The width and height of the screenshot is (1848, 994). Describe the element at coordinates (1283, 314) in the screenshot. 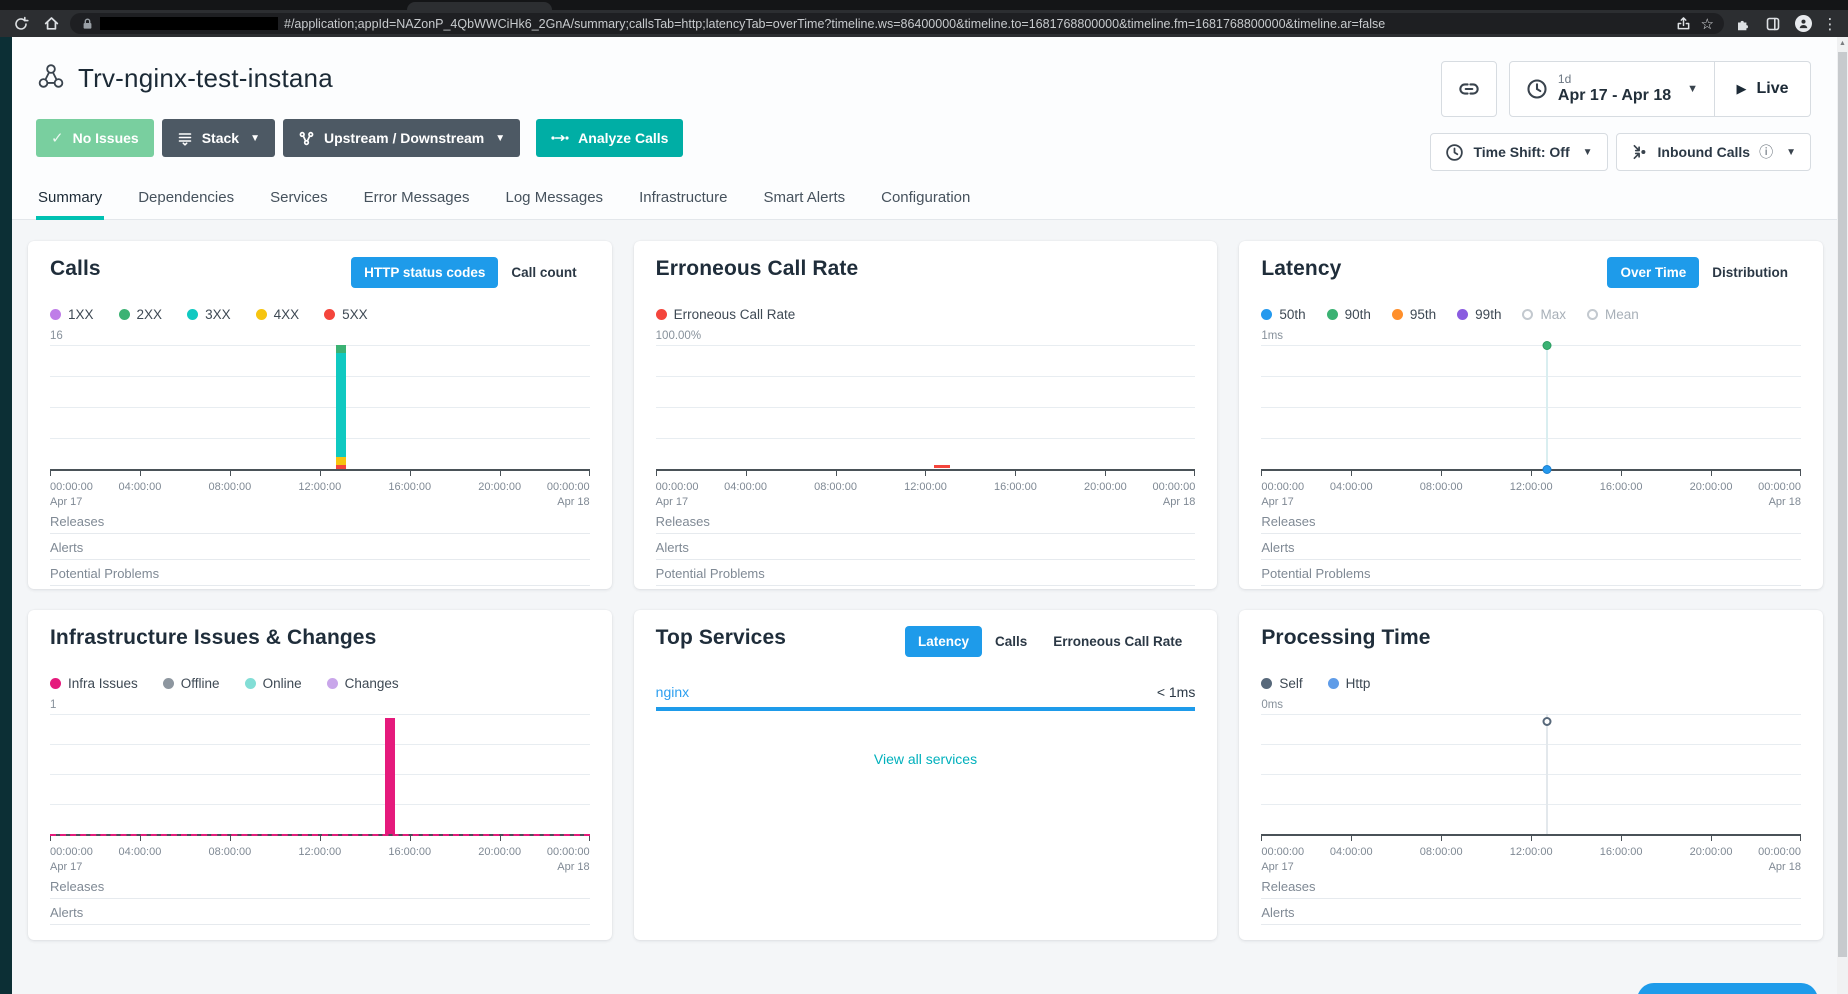

I see `legend-item-50th: 50th` at that location.